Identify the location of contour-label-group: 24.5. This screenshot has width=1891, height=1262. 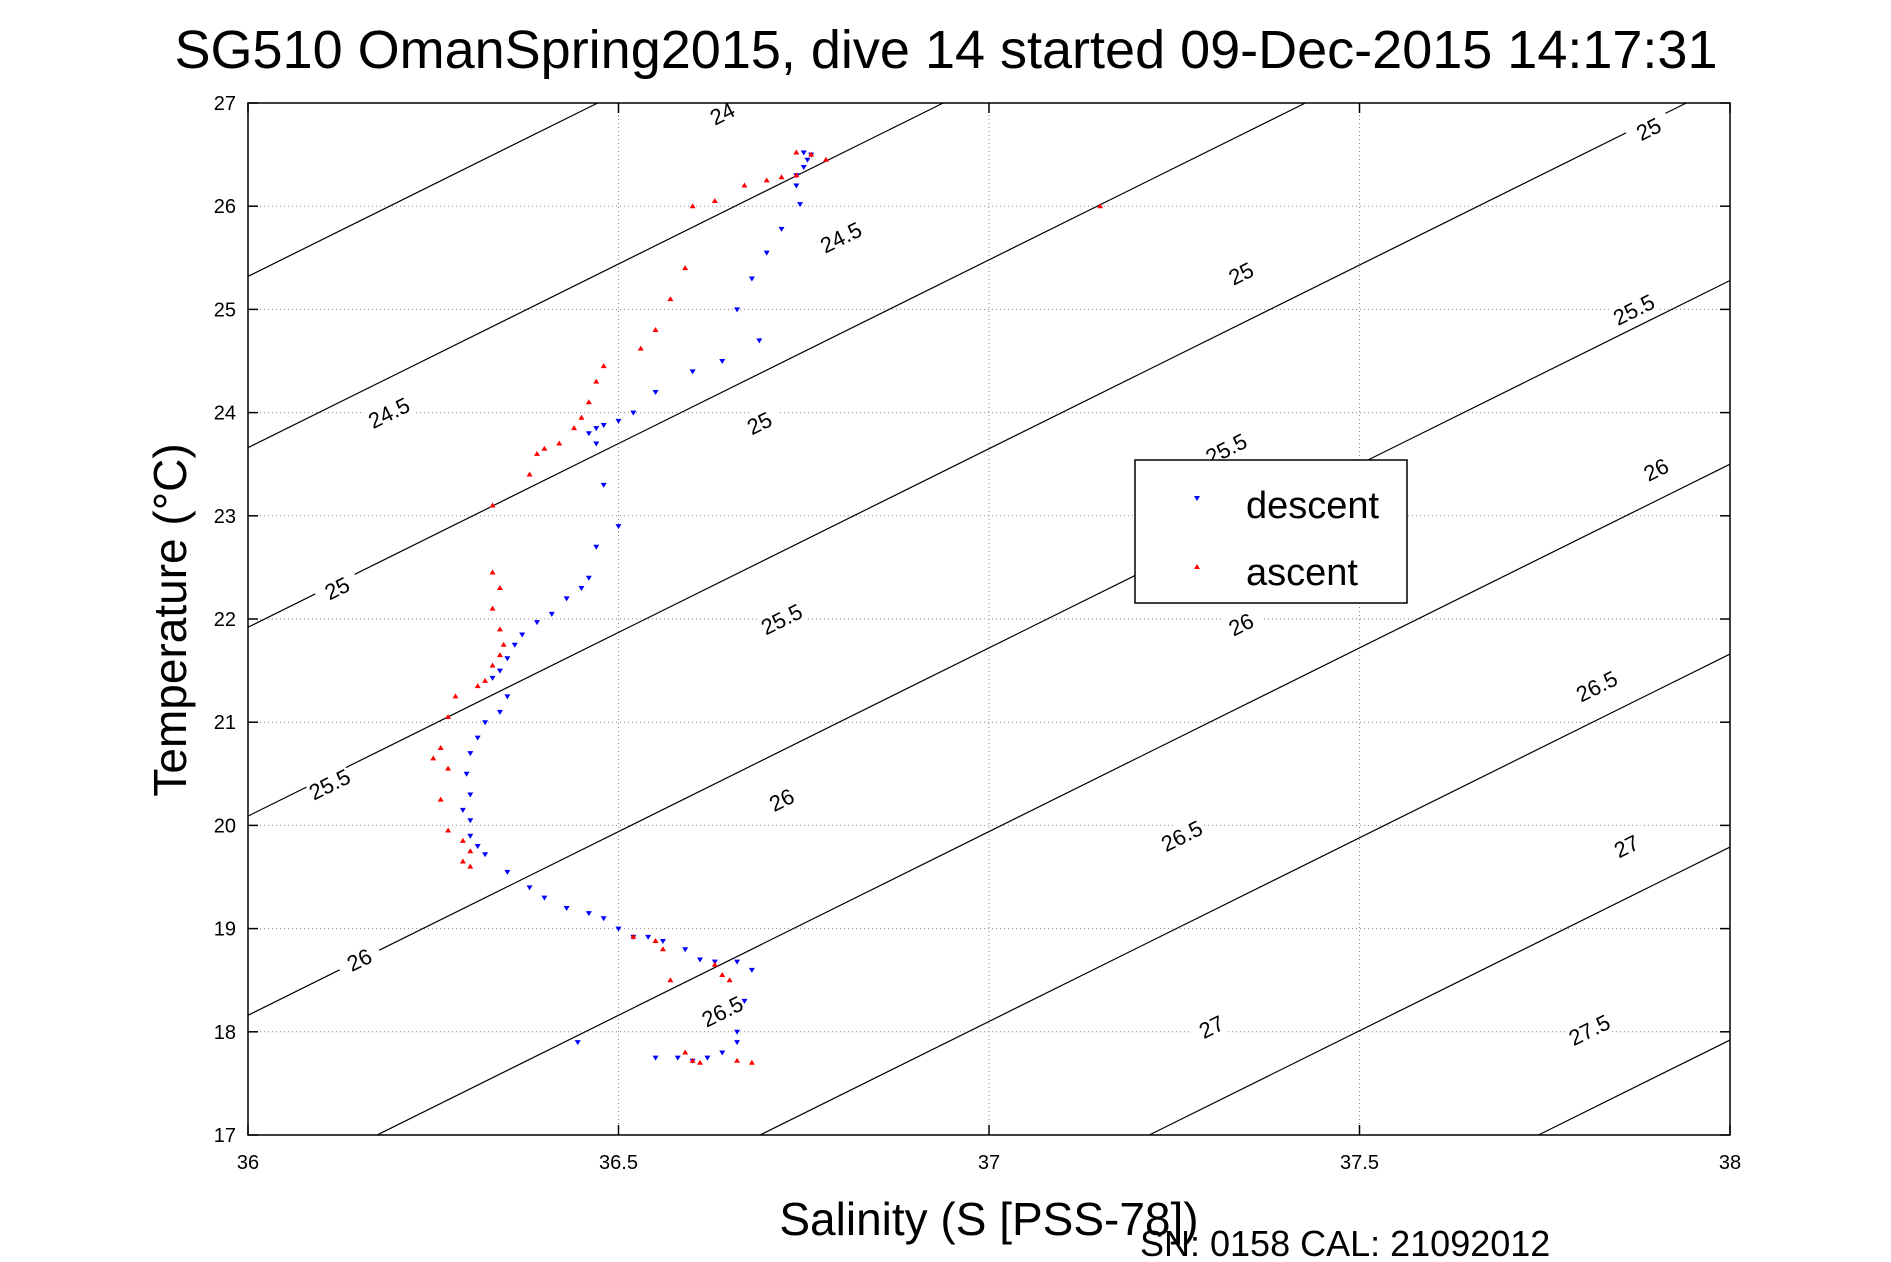
(388, 412).